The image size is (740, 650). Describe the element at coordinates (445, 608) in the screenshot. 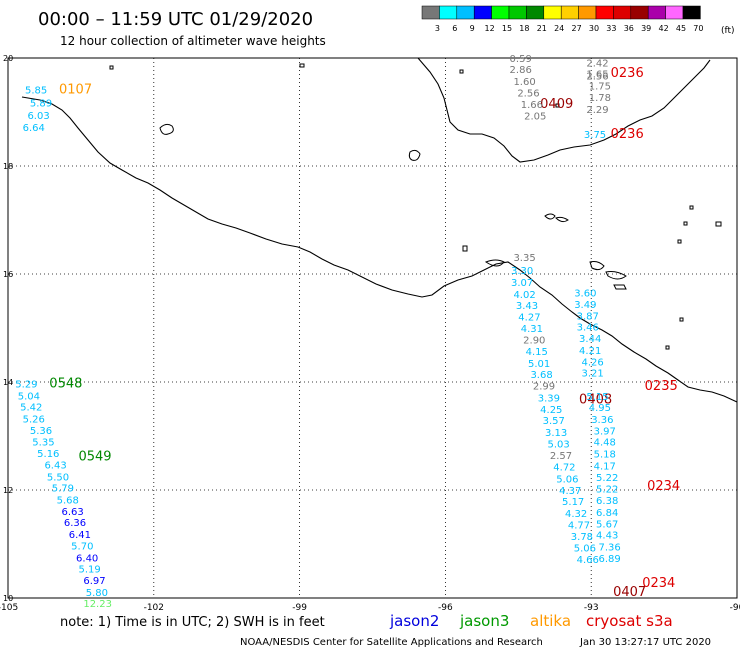

I see `lon-tick-label: -96` at that location.